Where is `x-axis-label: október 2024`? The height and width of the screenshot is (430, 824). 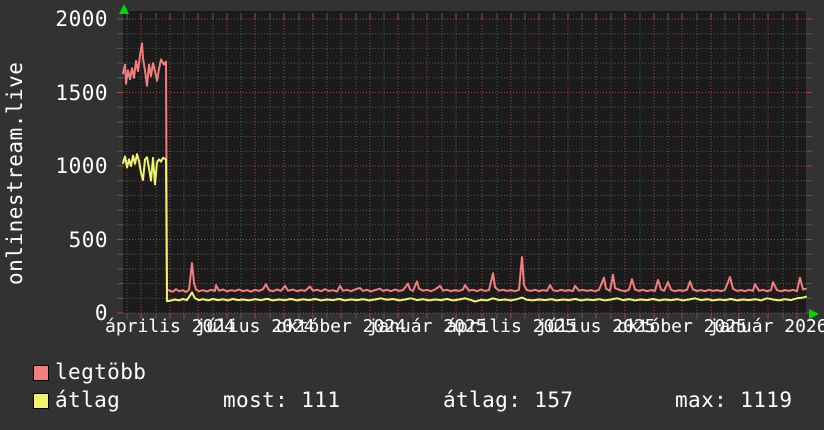
x-axis-label: október 2024 is located at coordinates (341, 326).